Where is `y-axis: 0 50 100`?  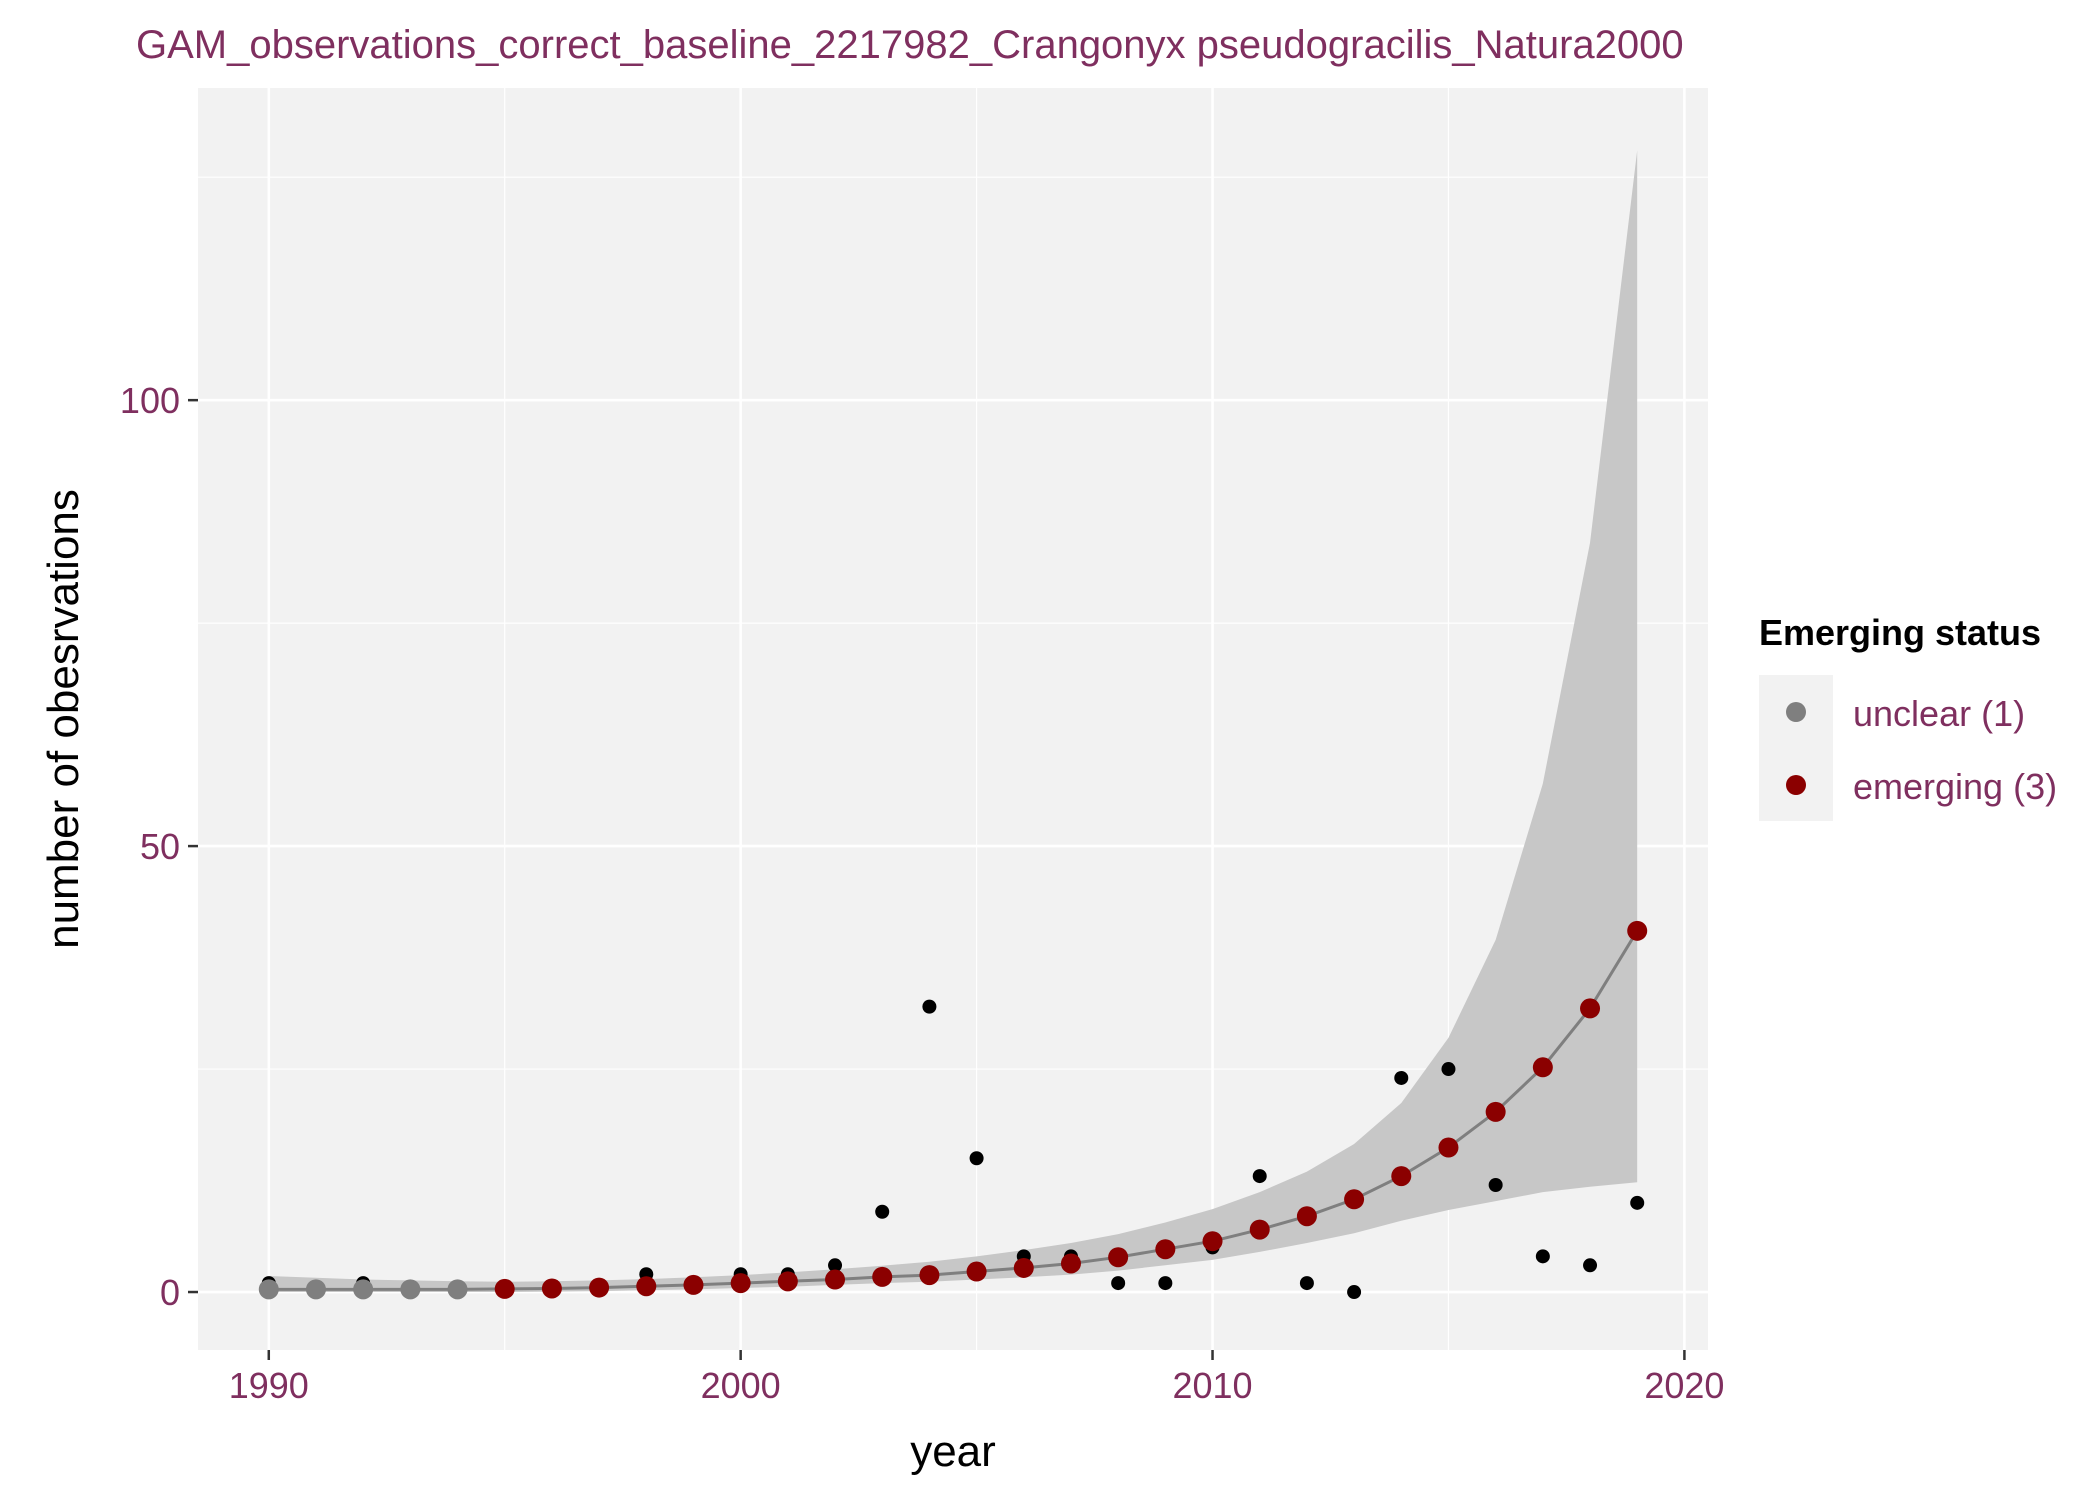
y-axis: 0 50 100 is located at coordinates (159, 846).